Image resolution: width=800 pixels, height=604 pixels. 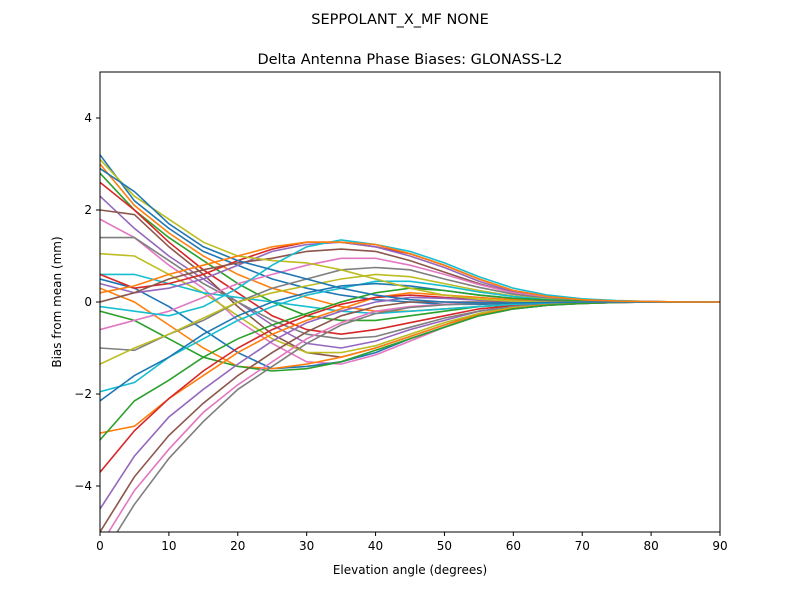 What do you see at coordinates (582, 546) in the screenshot?
I see `x-tick-label: 70` at bounding box center [582, 546].